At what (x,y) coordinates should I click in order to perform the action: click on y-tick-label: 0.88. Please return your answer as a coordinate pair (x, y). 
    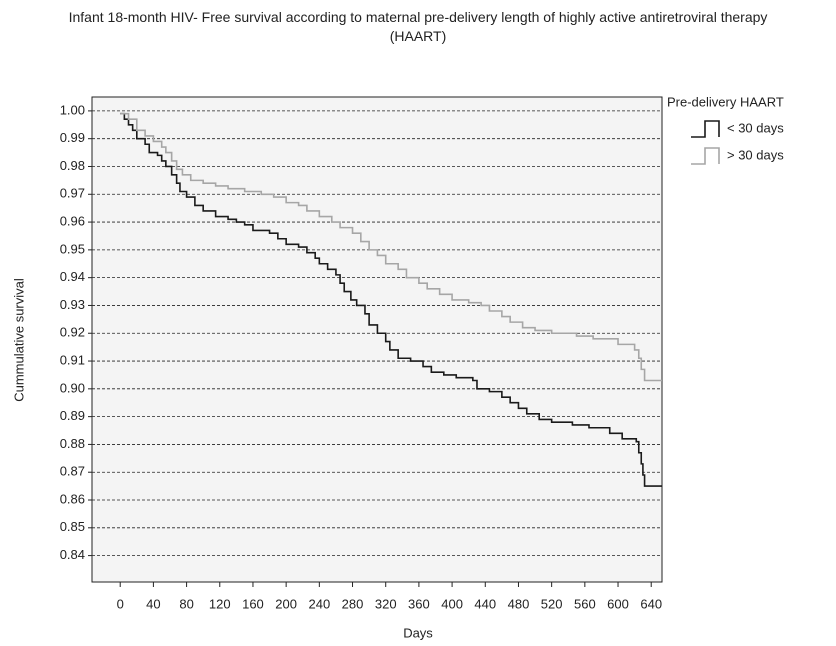
    Looking at the image, I should click on (72, 443).